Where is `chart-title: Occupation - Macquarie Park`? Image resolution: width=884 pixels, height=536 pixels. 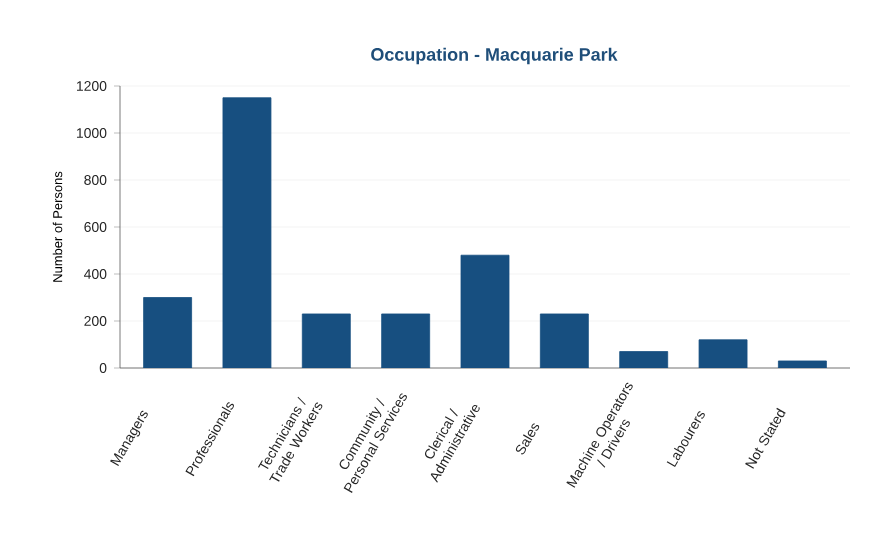 chart-title: Occupation - Macquarie Park is located at coordinates (494, 56).